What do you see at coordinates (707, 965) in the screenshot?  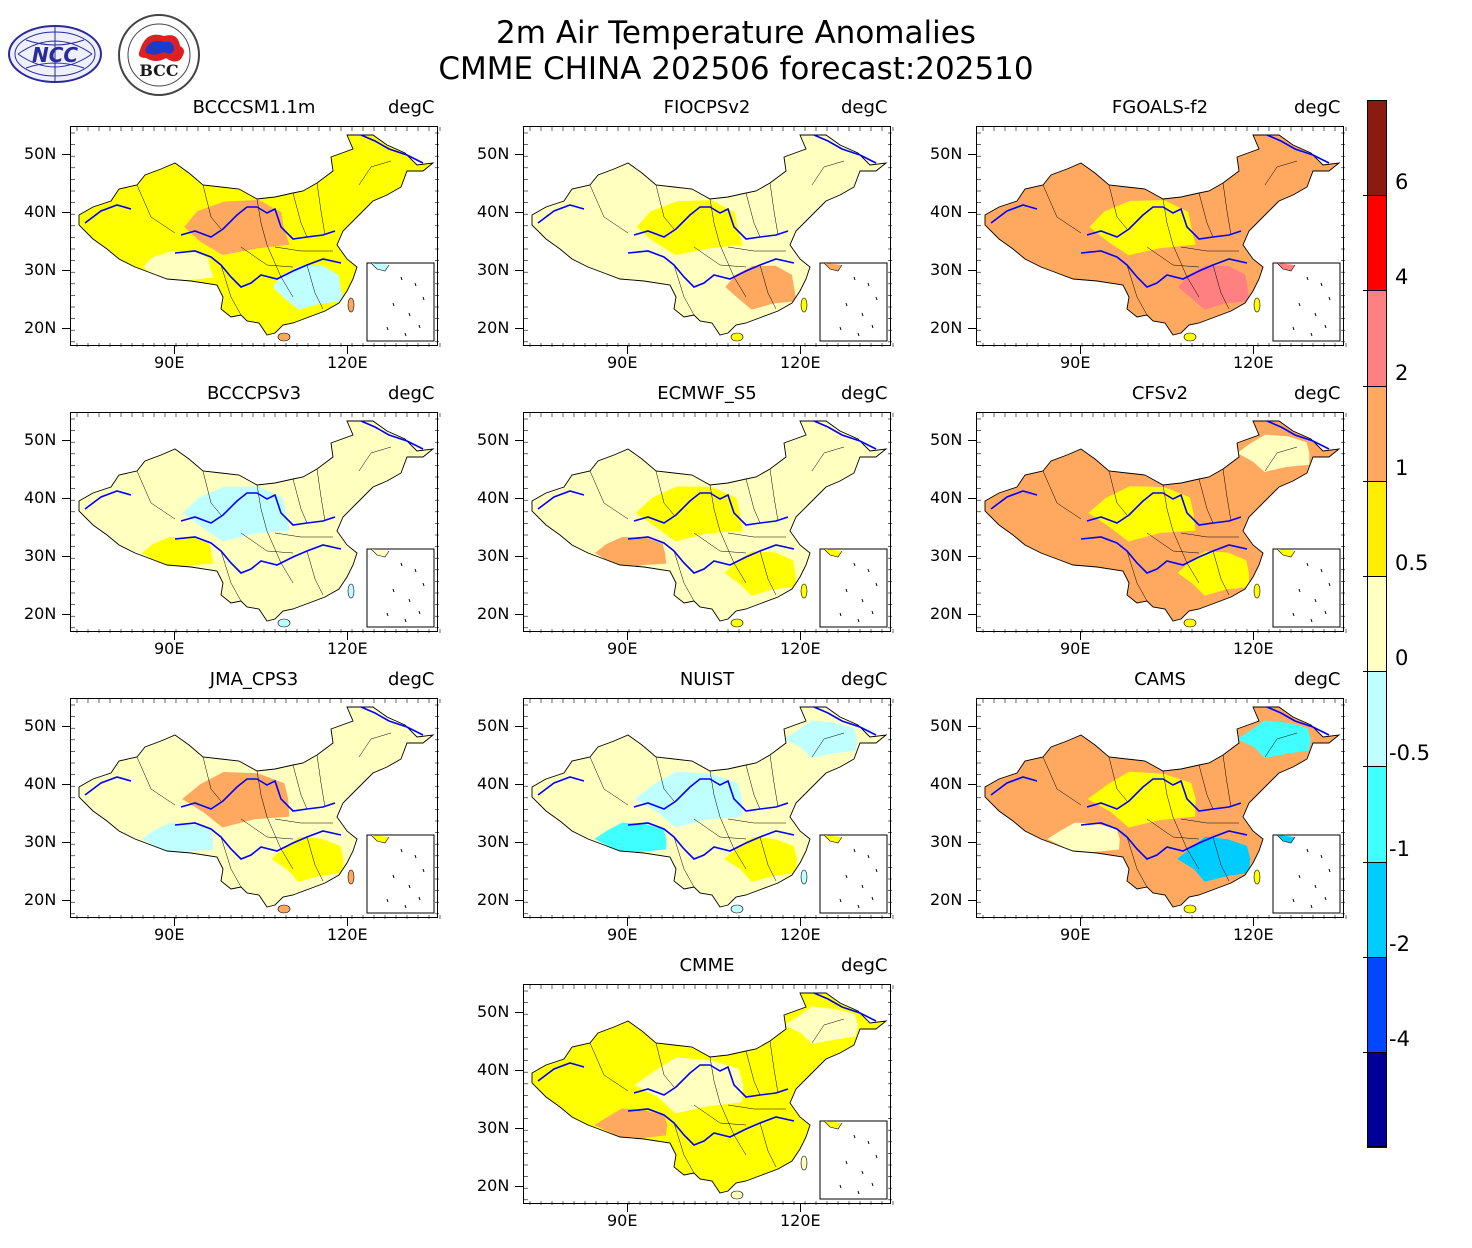 I see `panel-model-name: CMME` at bounding box center [707, 965].